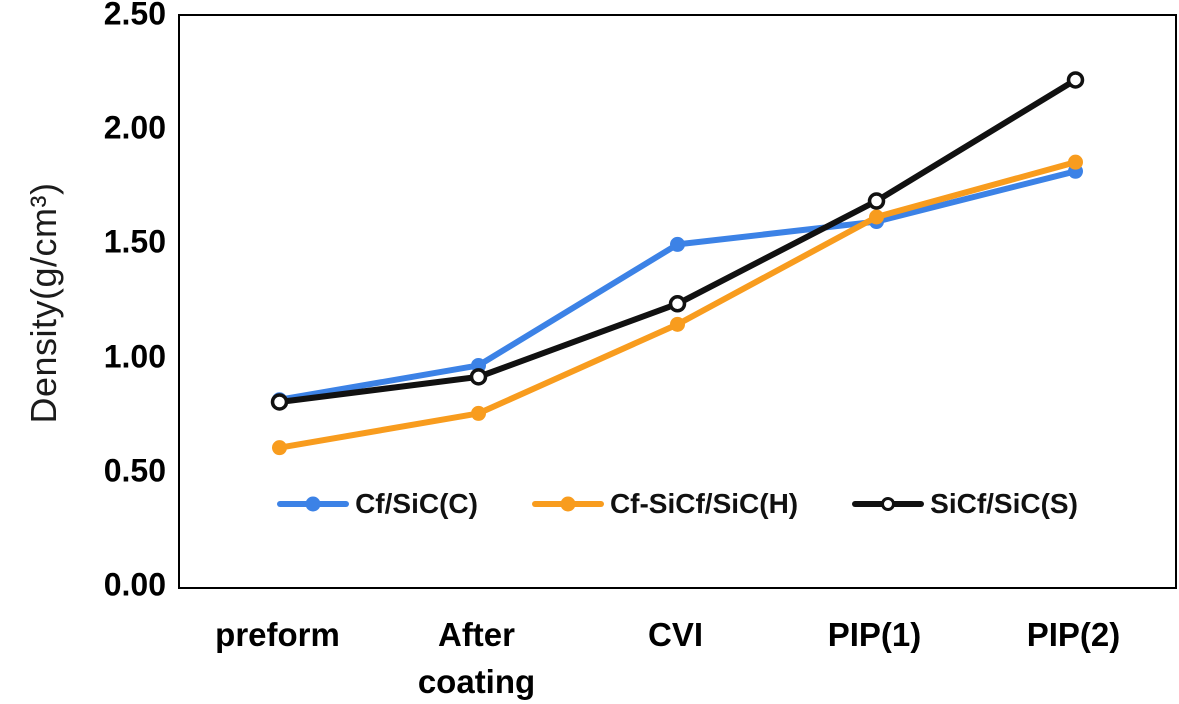 The height and width of the screenshot is (704, 1179). Describe the element at coordinates (134, 470) in the screenshot. I see `y-tick-label: 0.50` at that location.